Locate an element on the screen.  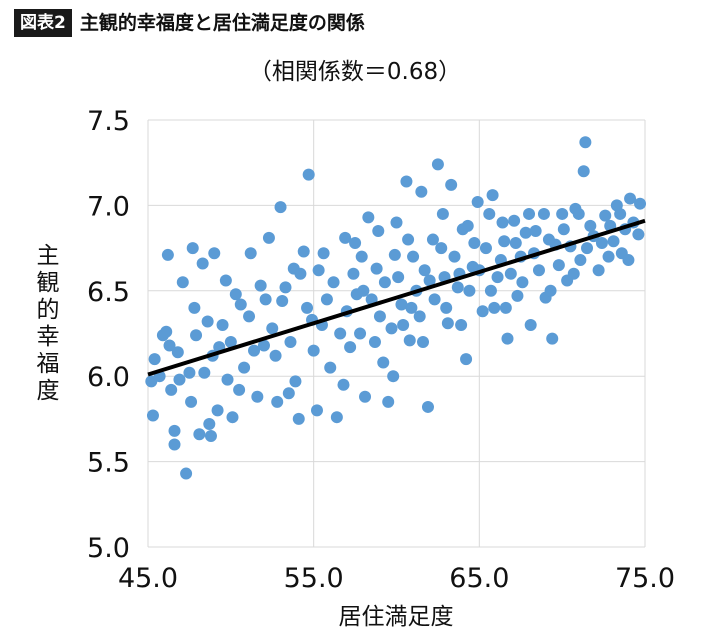
y-tick-label: 7.0 is located at coordinates (108, 206).